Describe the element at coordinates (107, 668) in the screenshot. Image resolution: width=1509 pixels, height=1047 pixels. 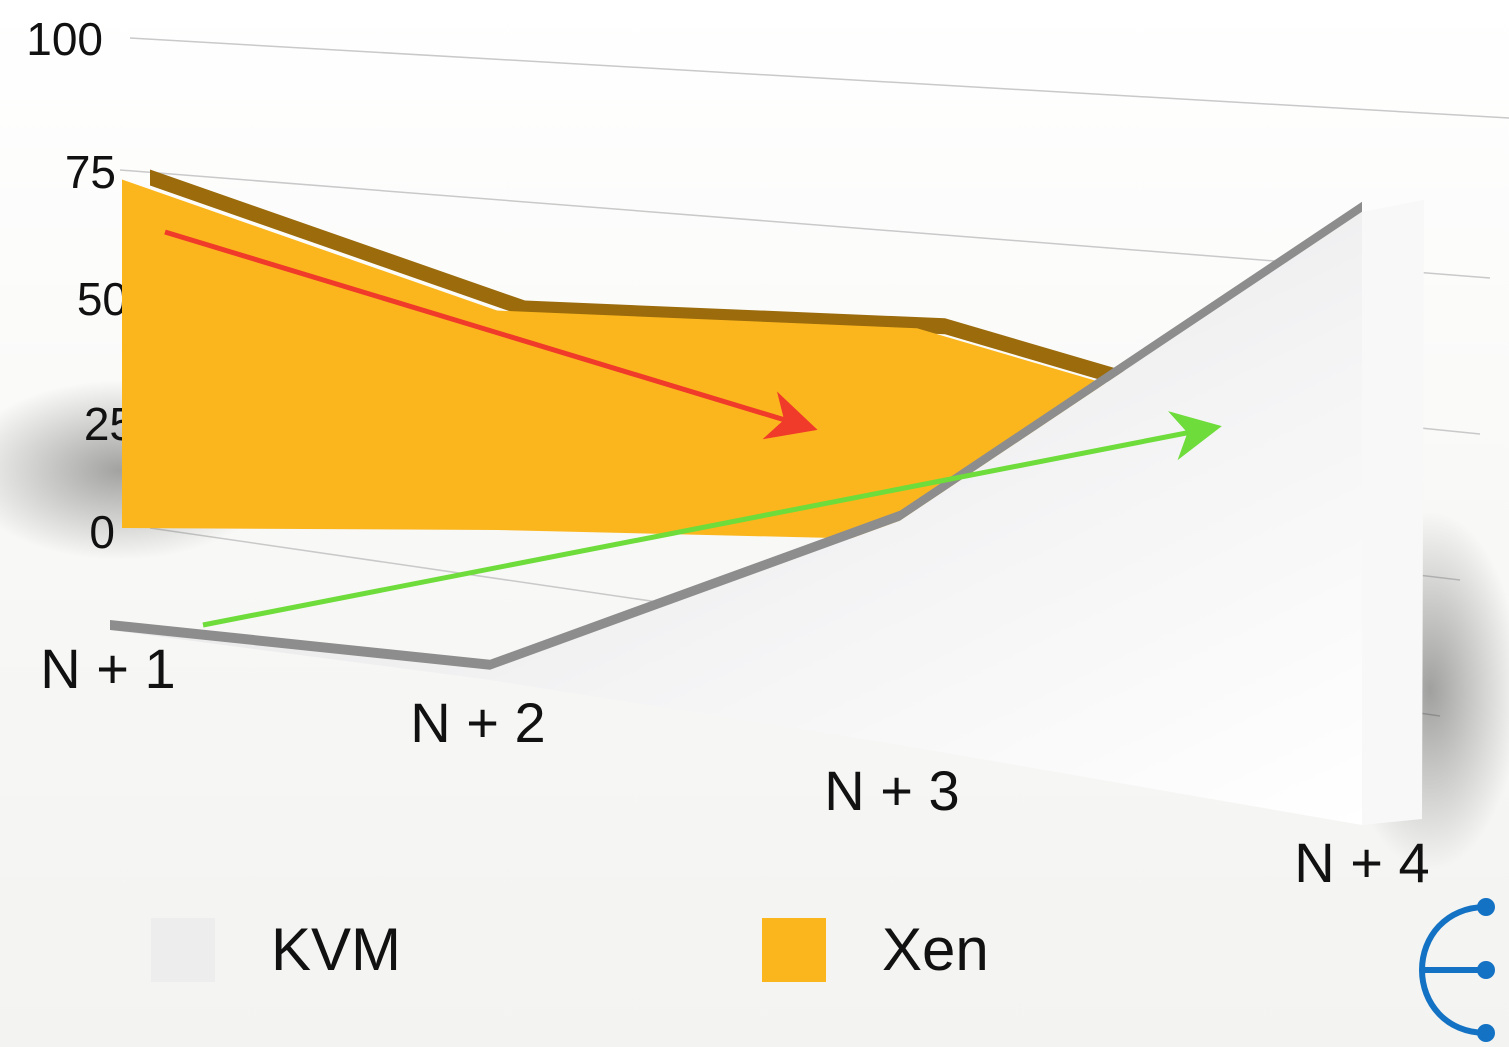
I see `x-tick-label: N + 1` at that location.